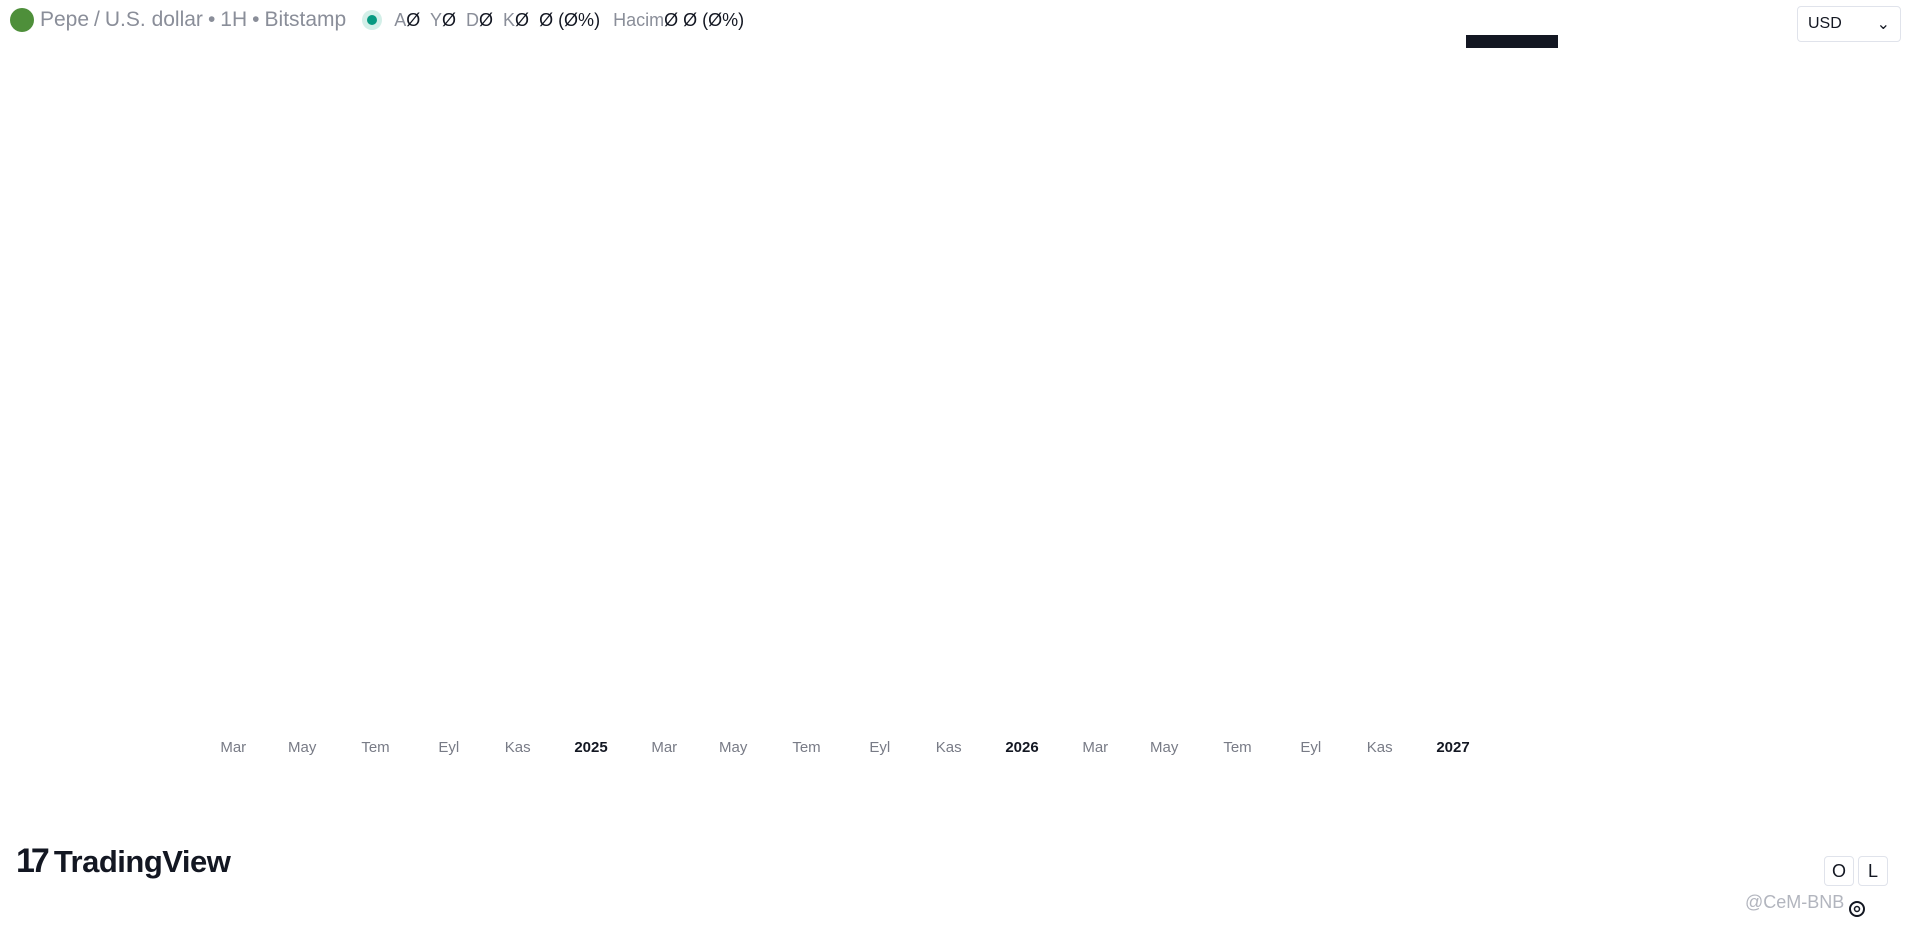  Describe the element at coordinates (305, 19) in the screenshot. I see `exchange-label: Bitstamp` at that location.